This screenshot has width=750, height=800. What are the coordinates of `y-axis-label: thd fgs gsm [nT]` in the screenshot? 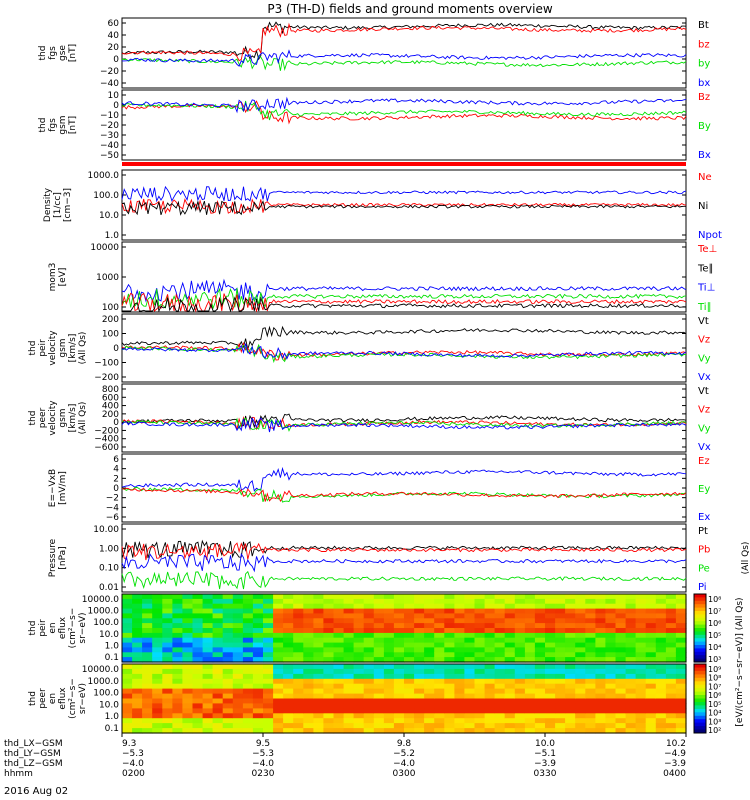 It's located at (58, 124).